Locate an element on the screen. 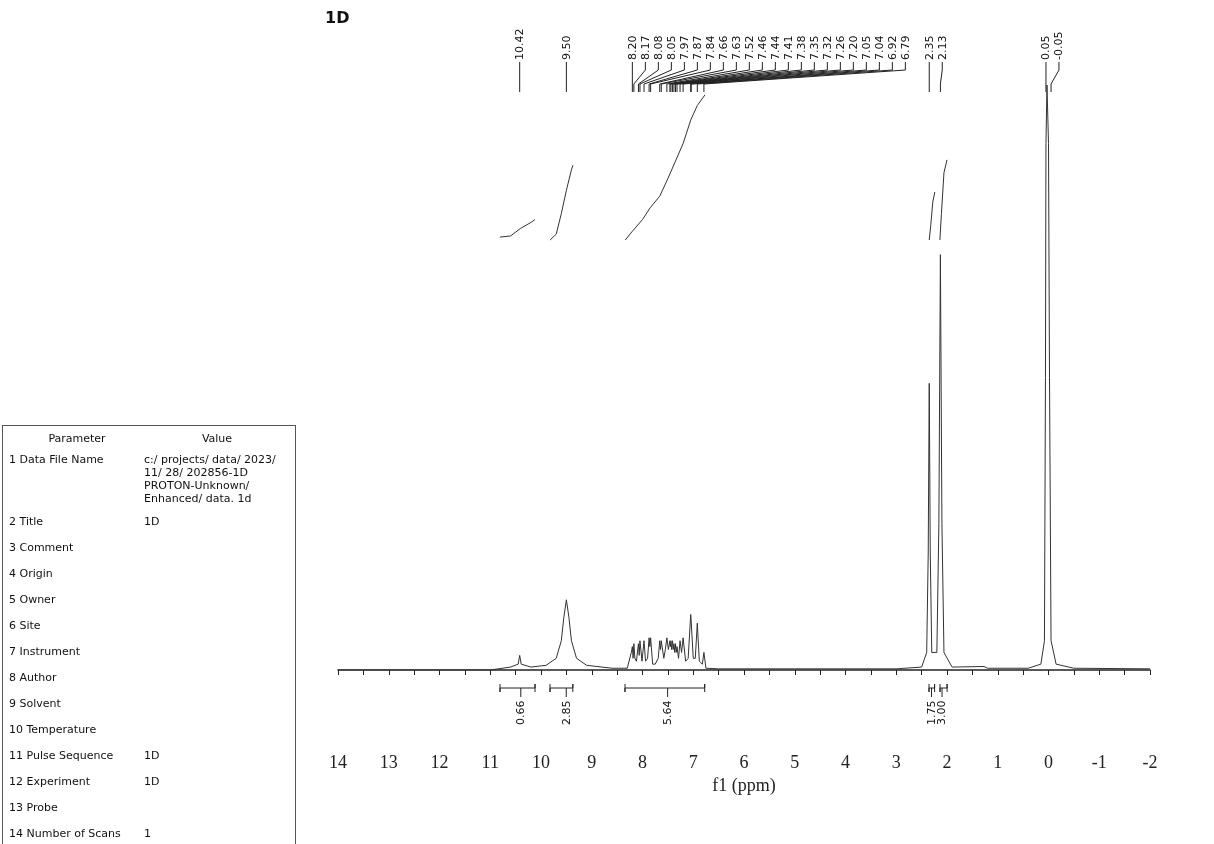 This screenshot has width=1214, height=844. annotation: 7.04 is located at coordinates (879, 47).